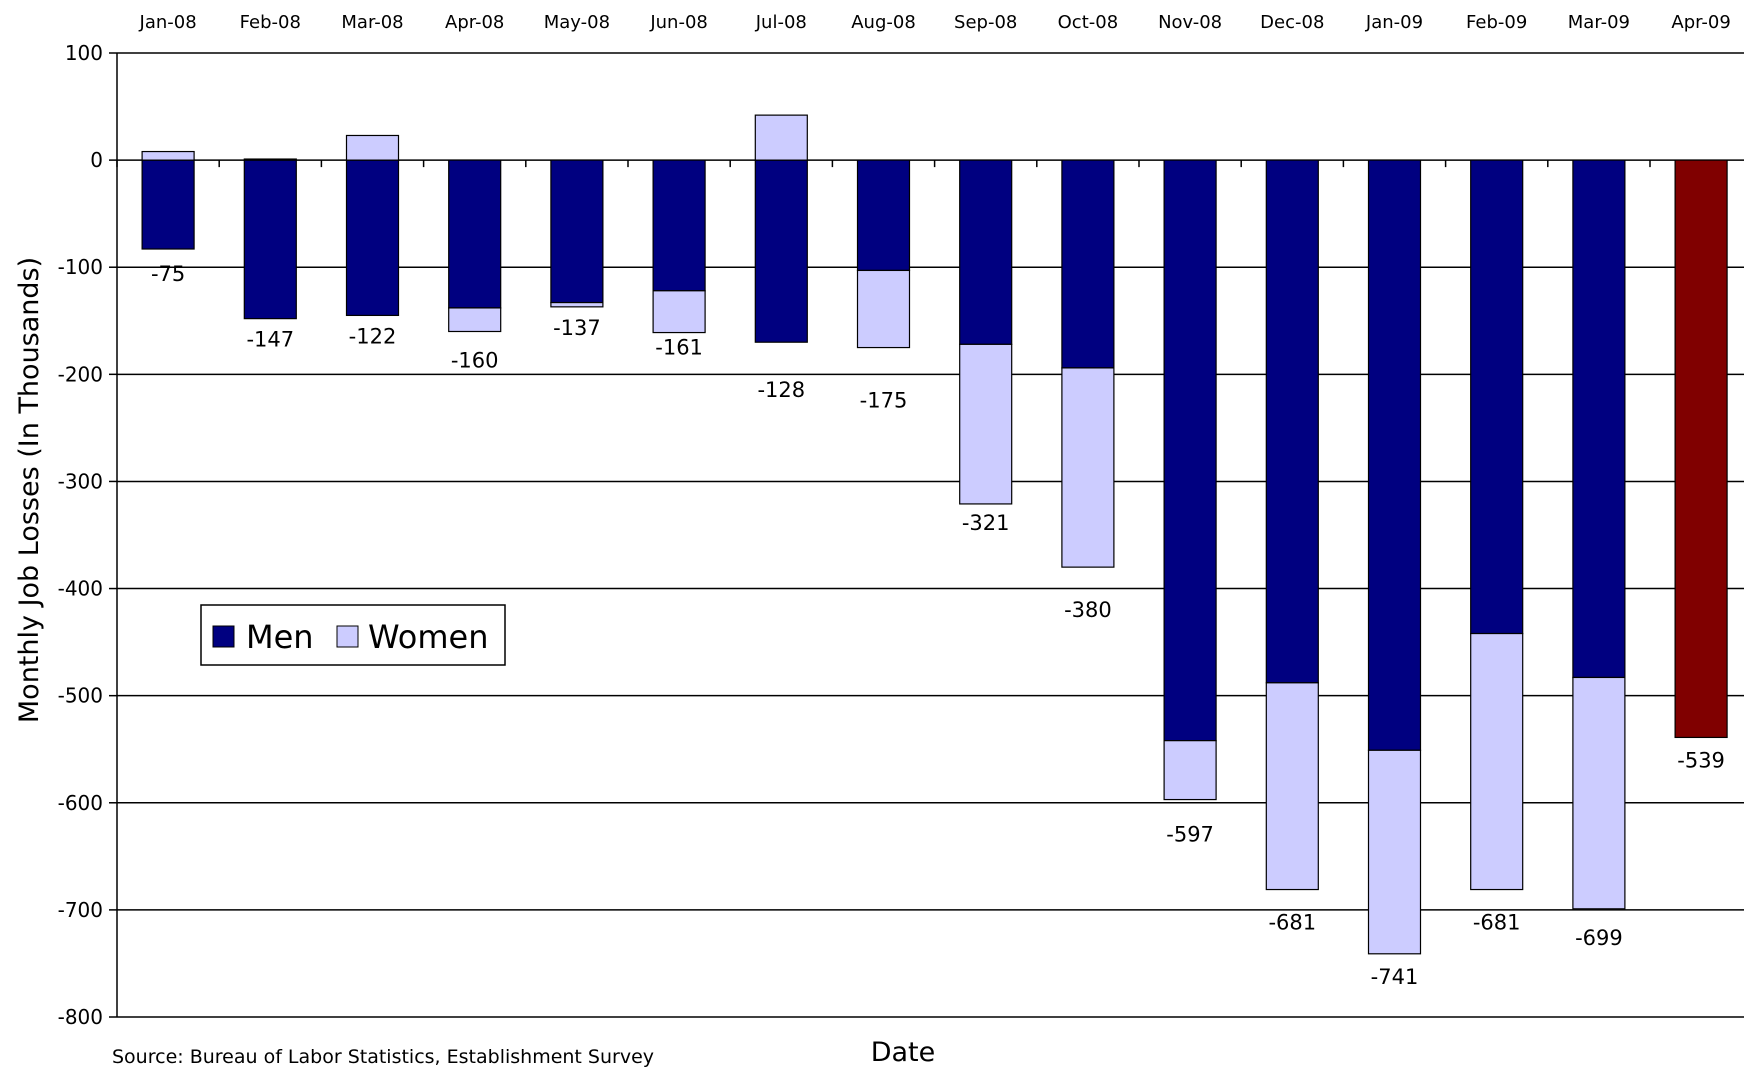 The image size is (1744, 1067). I want to click on data-label: -75, so click(168, 274).